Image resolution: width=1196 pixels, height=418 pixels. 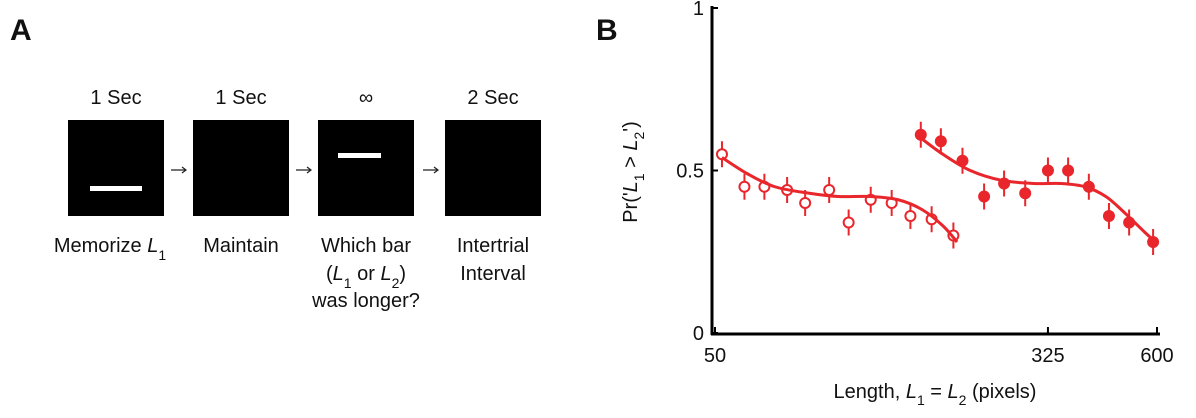 I want to click on caption: Which bar, so click(x=366, y=246).